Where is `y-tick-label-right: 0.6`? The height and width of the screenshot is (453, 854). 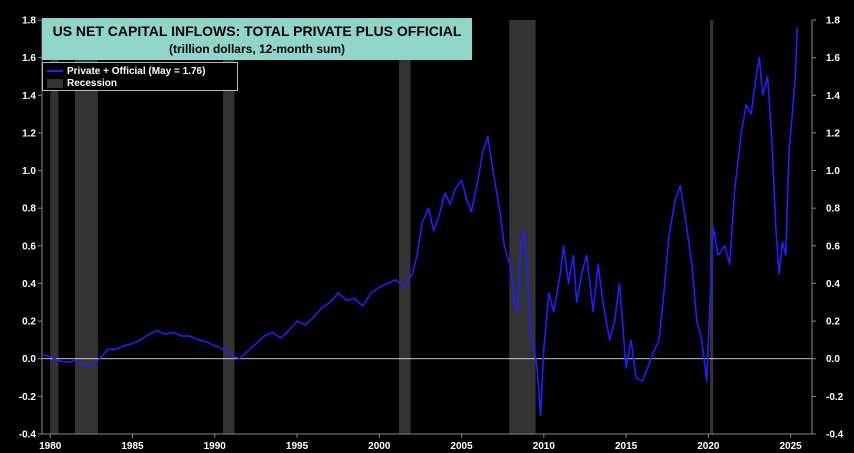
y-tick-label-right: 0.6 is located at coordinates (833, 246).